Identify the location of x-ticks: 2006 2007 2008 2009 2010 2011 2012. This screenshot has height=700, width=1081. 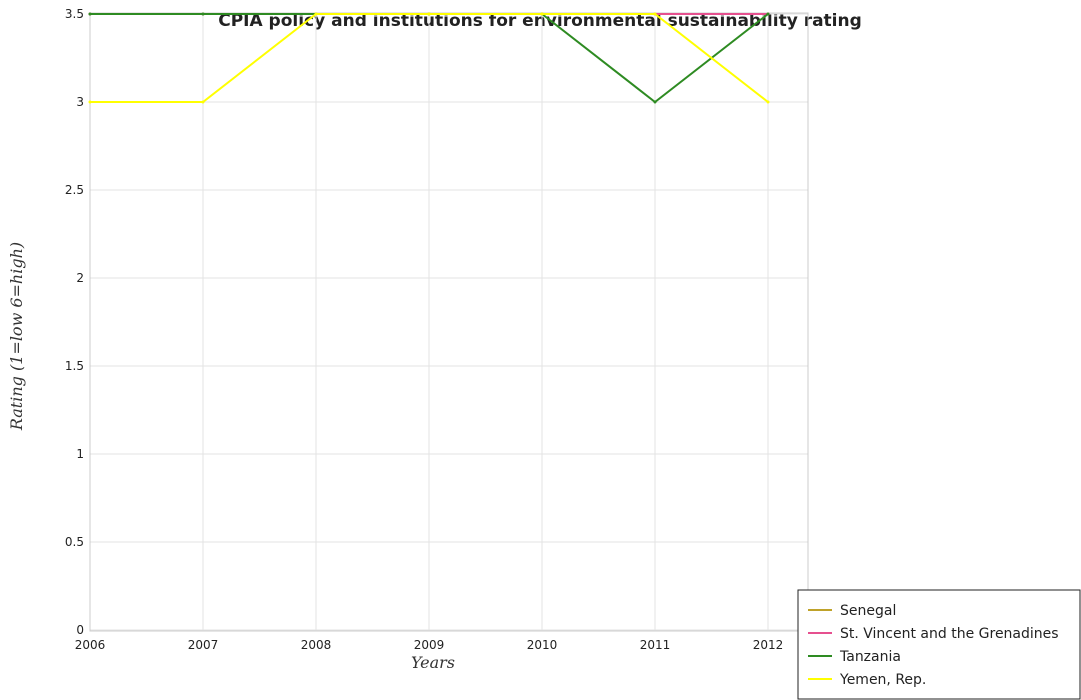
(429, 645).